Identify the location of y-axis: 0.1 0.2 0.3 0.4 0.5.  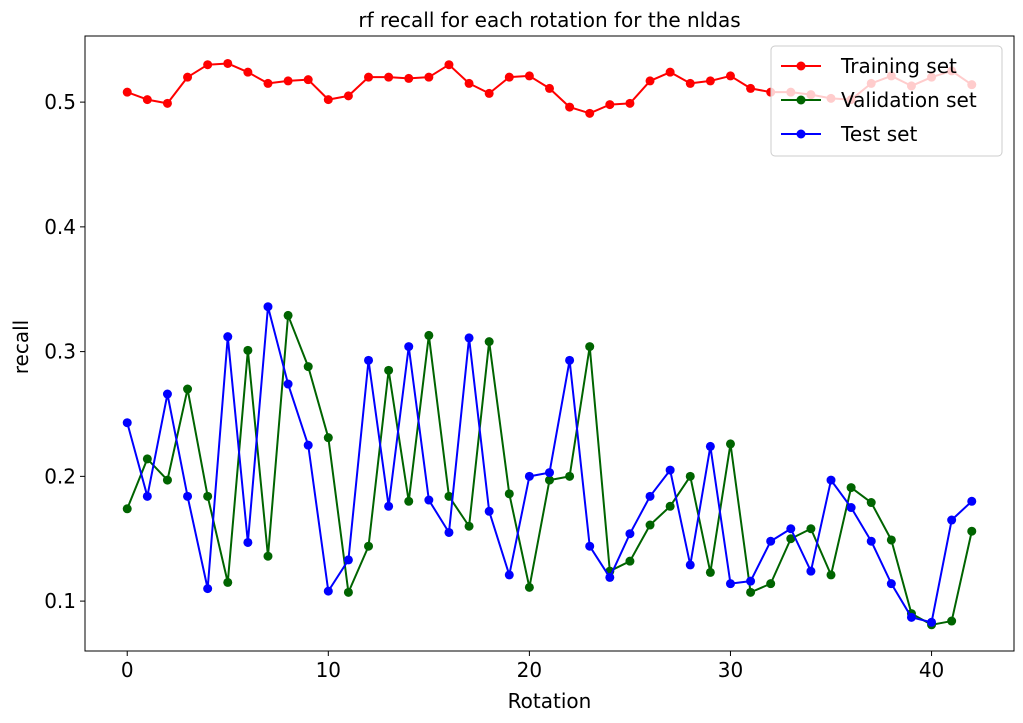
(64, 351).